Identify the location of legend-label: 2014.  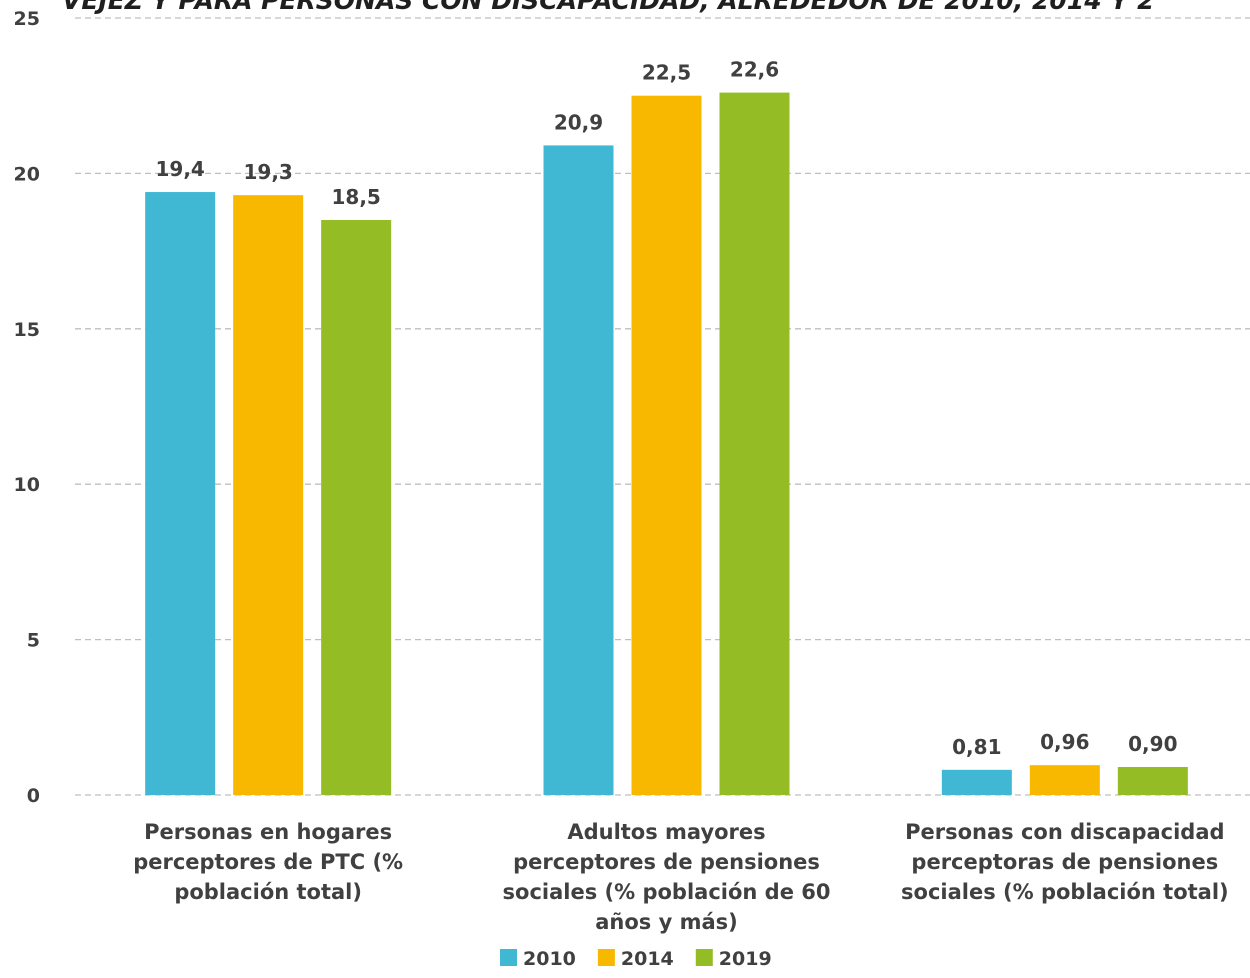
(647, 959).